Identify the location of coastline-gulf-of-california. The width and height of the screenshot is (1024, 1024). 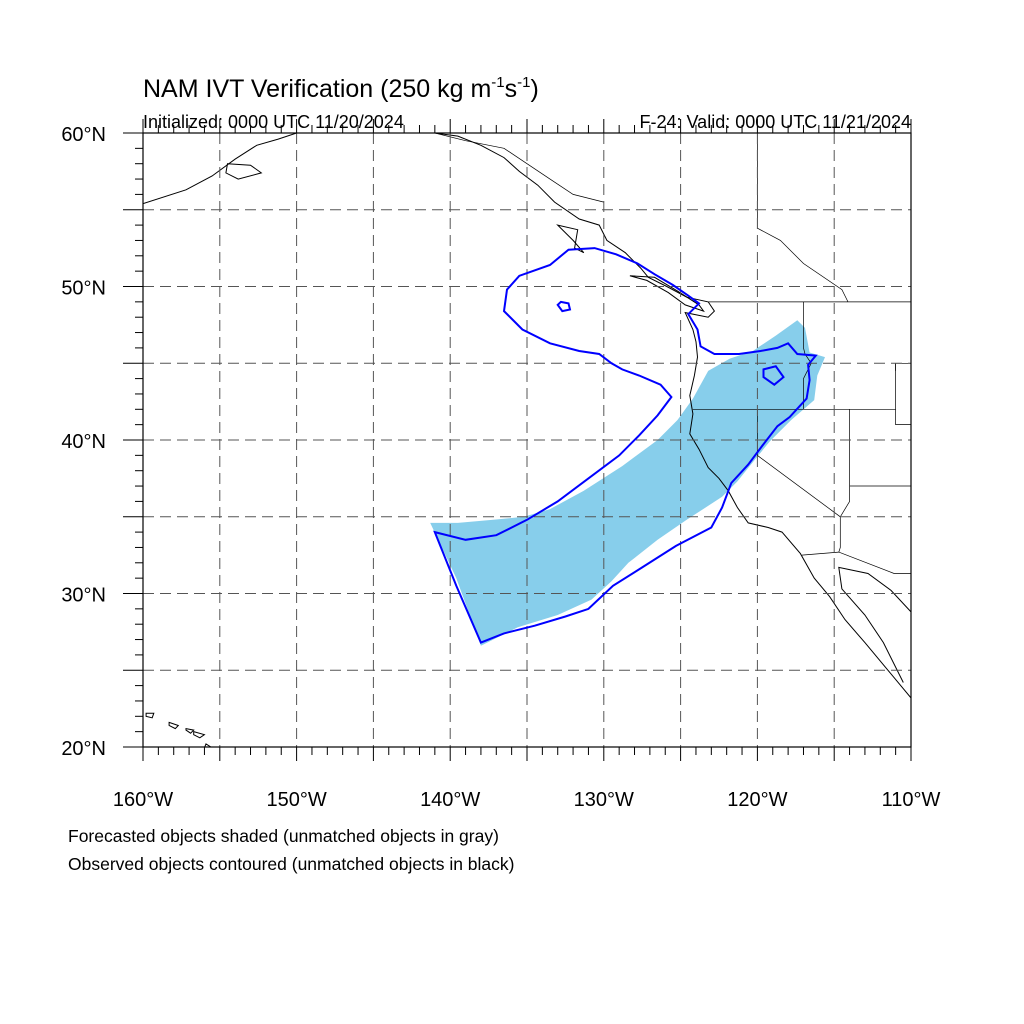
(874, 624).